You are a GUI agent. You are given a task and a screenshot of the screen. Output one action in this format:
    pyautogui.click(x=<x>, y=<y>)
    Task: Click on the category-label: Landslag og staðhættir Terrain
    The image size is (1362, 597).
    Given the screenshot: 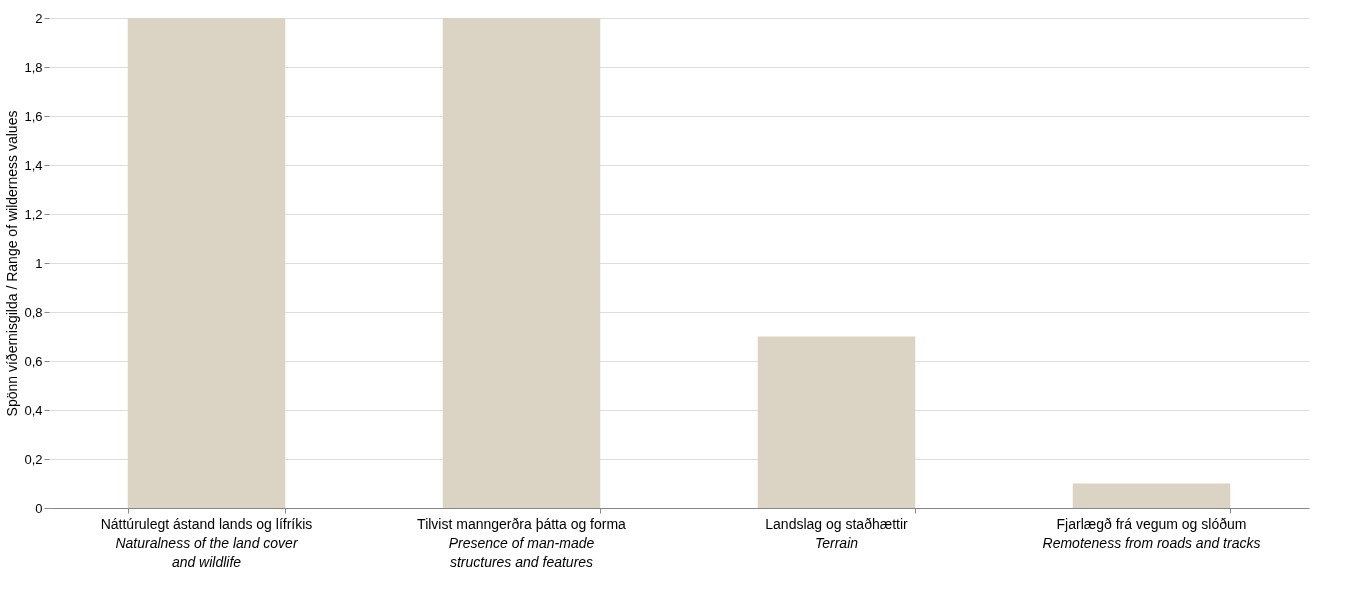 What is the action you would take?
    pyautogui.click(x=836, y=533)
    